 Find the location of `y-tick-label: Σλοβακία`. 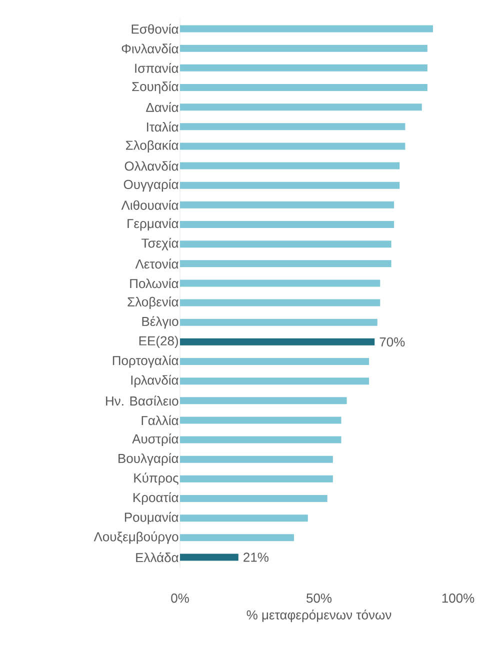

y-tick-label: Σλοβακία is located at coordinates (152, 146).